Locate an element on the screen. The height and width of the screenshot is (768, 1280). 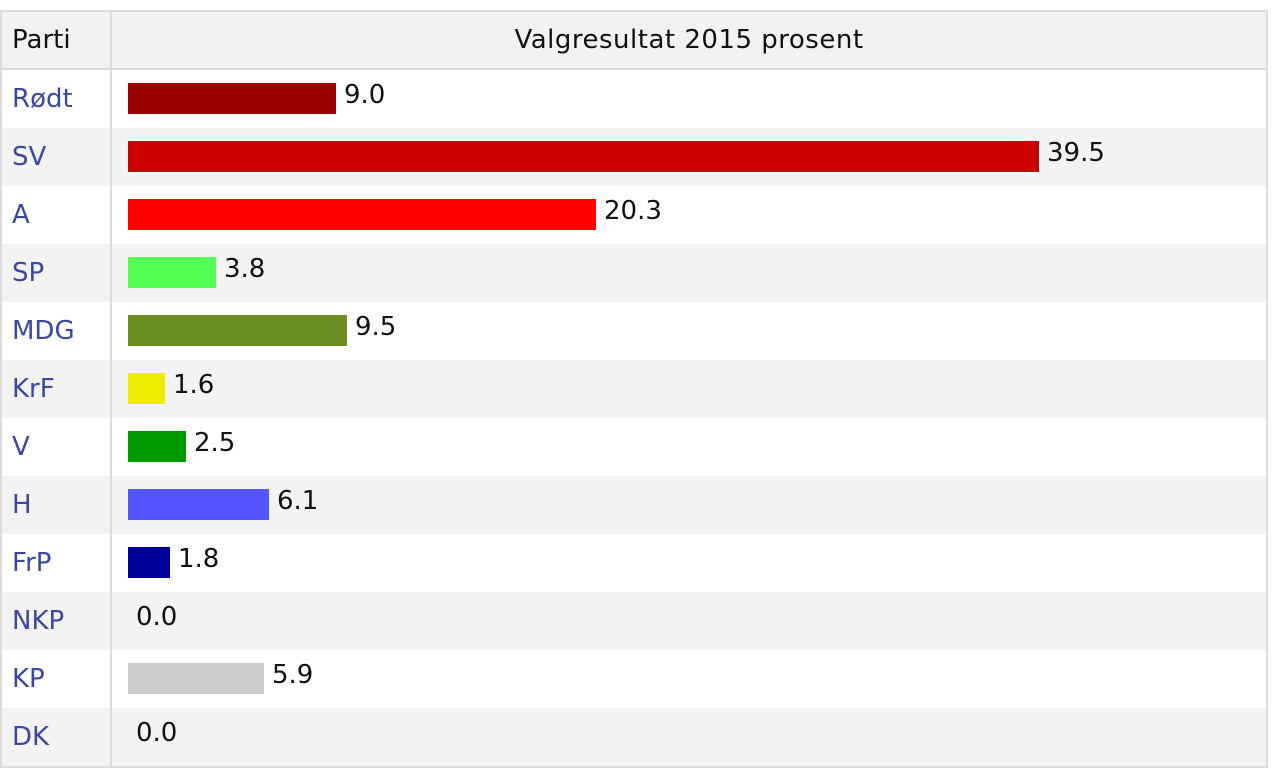
bar-cell: 9.0 is located at coordinates (689, 99).